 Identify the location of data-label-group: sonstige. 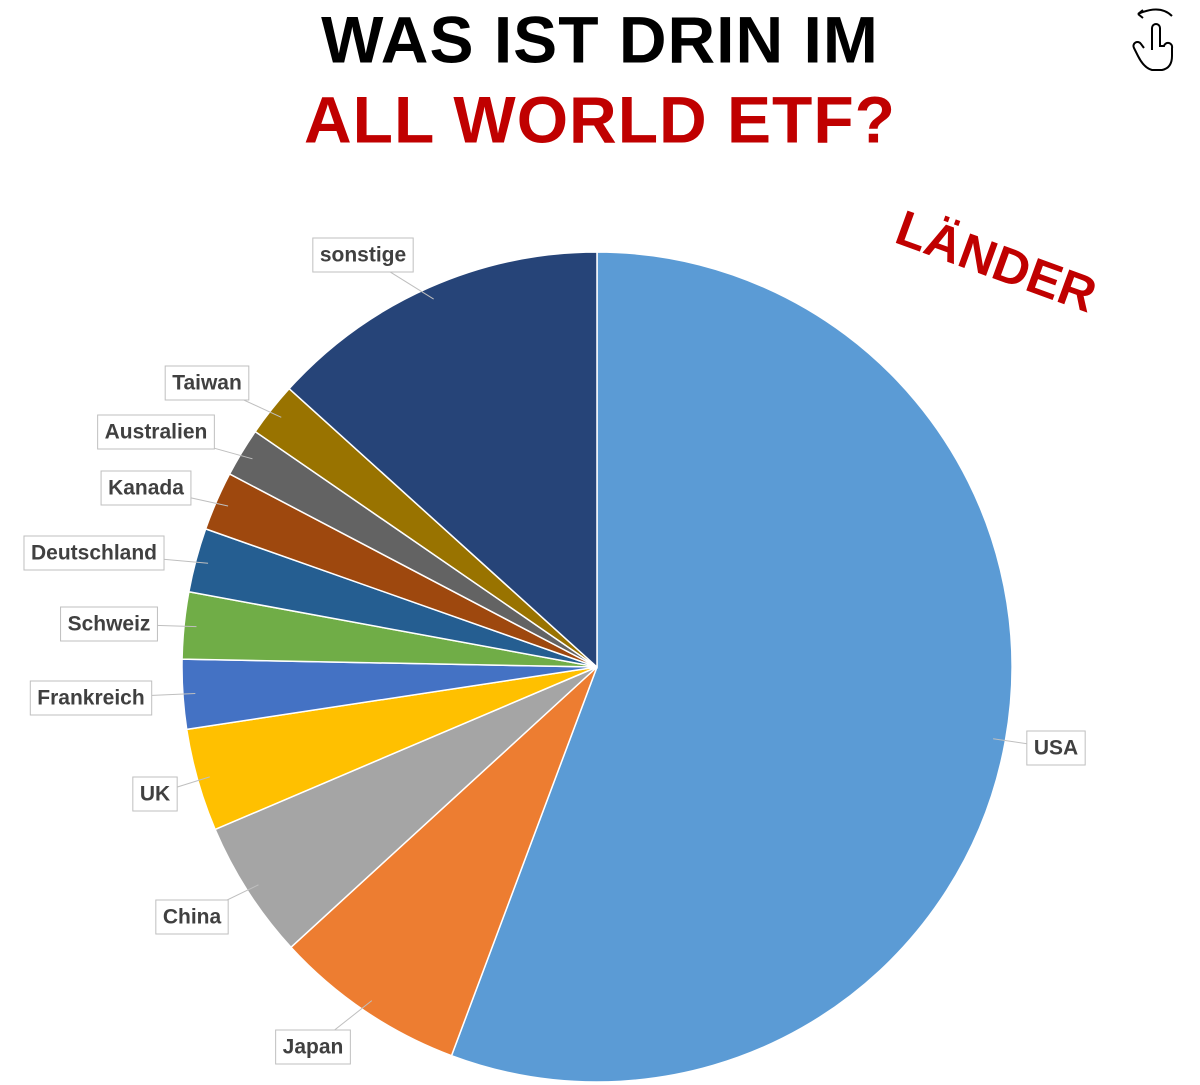
(363, 255).